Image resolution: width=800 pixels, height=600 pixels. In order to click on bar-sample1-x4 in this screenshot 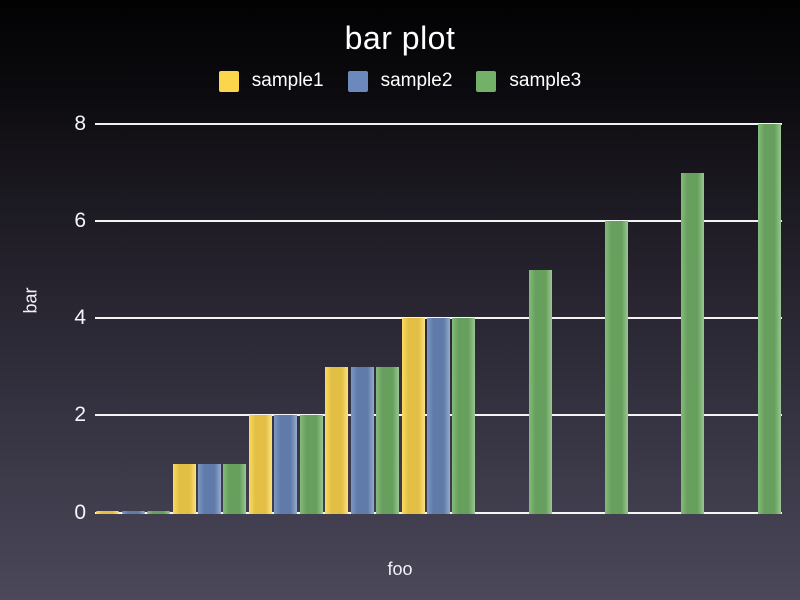, I will do `click(413, 416)`.